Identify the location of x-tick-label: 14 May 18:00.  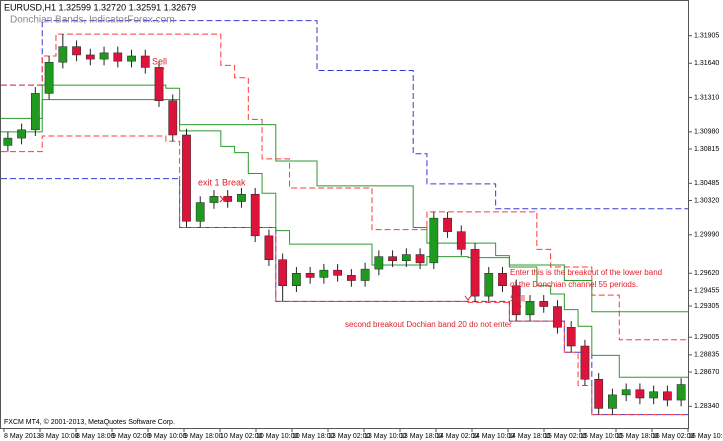
(529, 436).